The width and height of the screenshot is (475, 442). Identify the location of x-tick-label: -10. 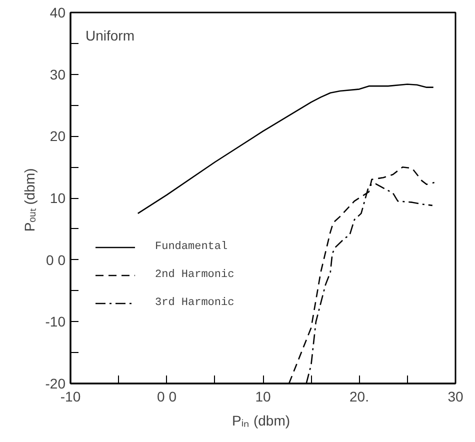
(70, 396).